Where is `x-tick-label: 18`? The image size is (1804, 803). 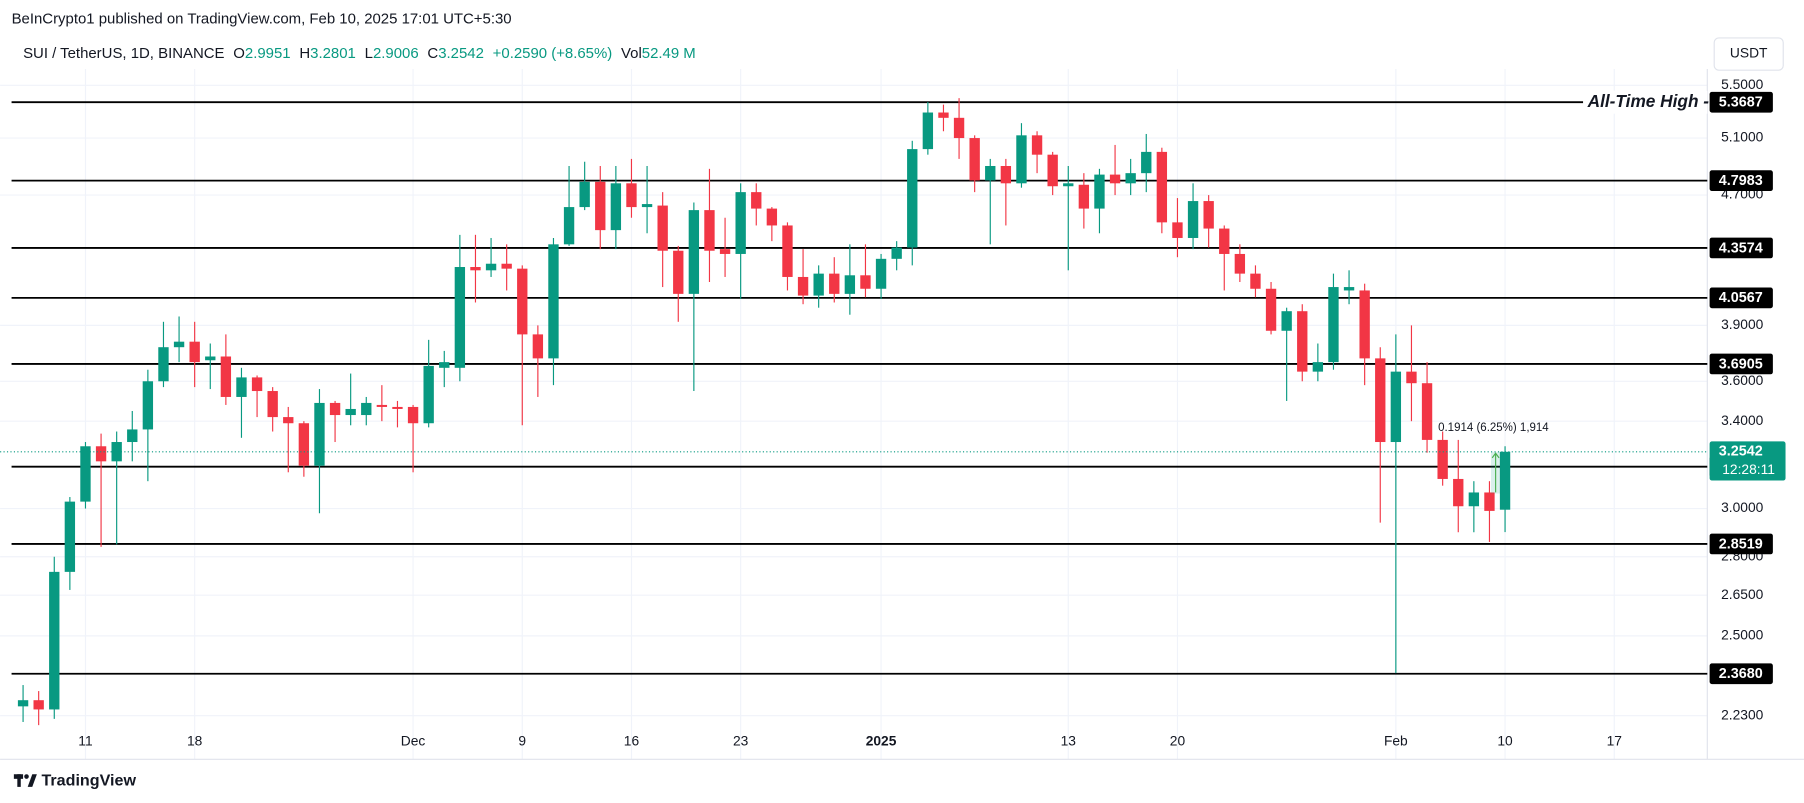
x-tick-label: 18 is located at coordinates (195, 741).